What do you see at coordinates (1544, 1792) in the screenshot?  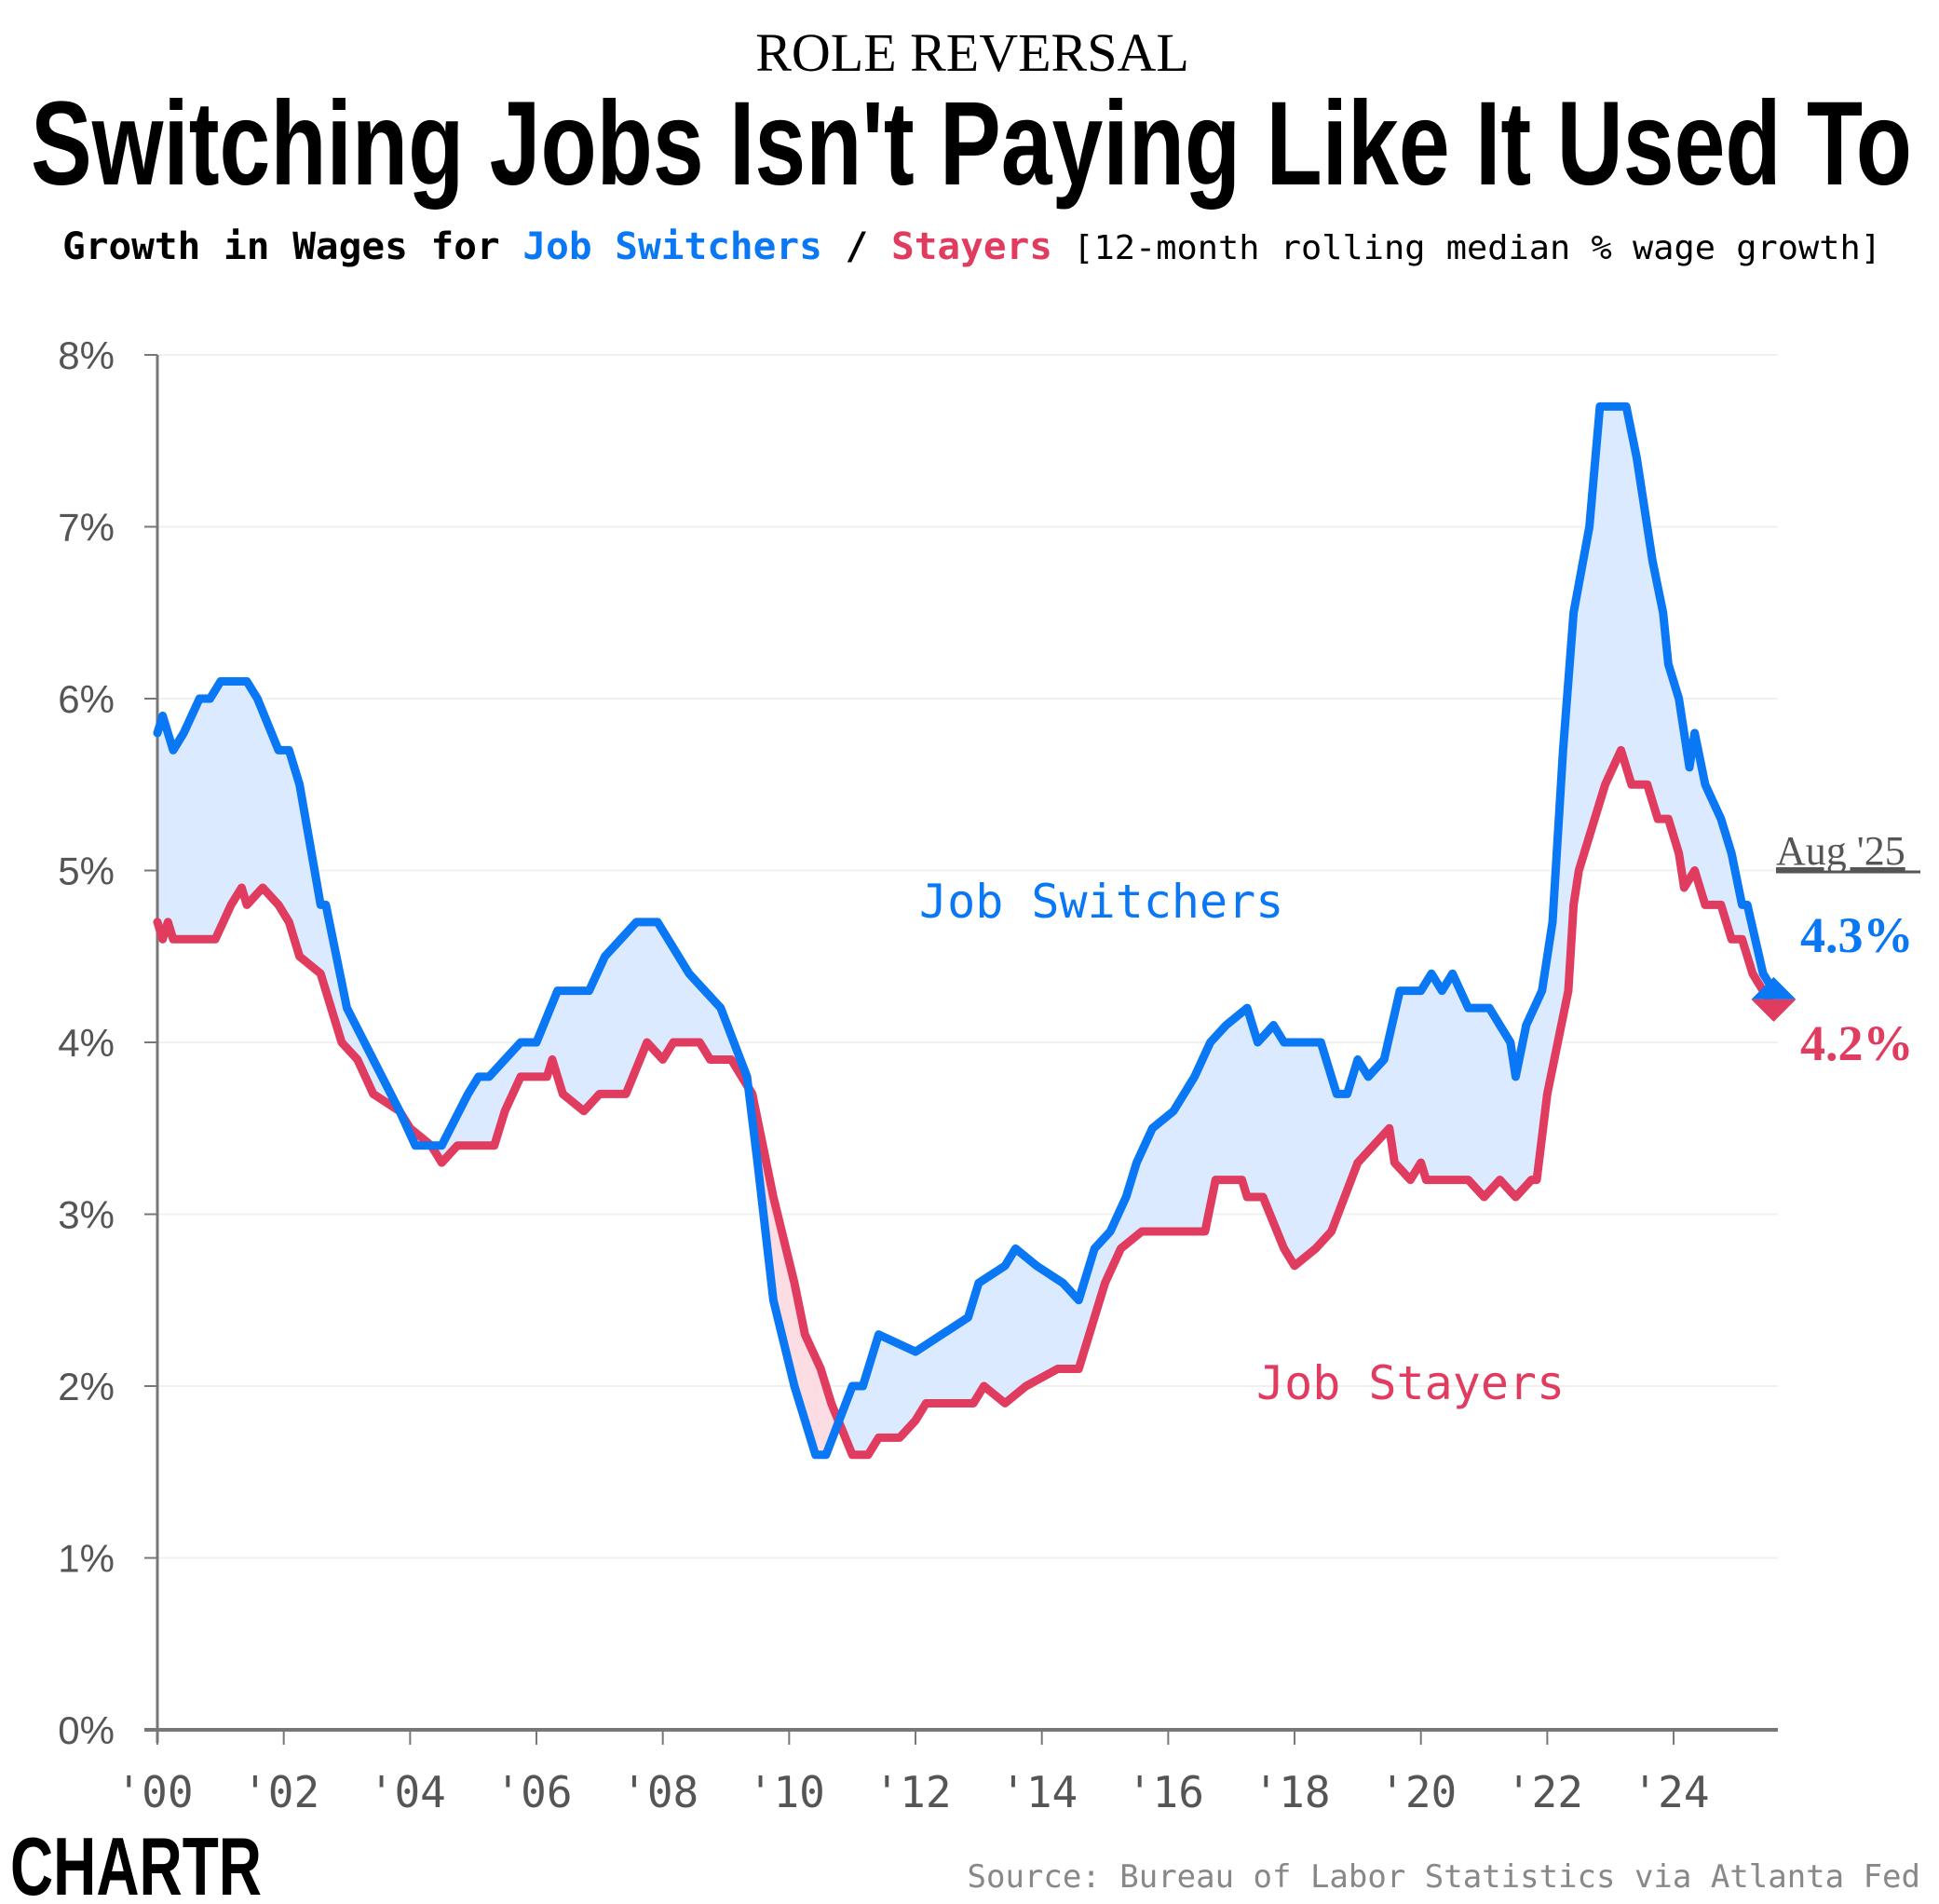 I see `x-tick-label: '22` at bounding box center [1544, 1792].